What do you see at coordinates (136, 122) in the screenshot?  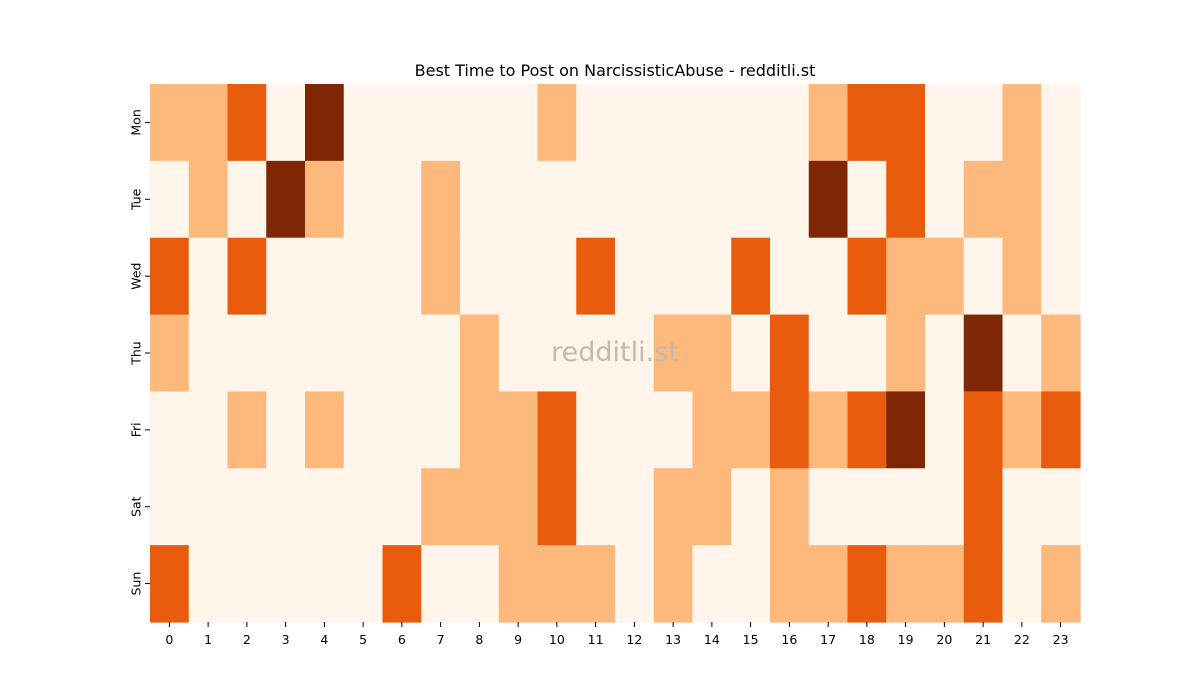 I see `y-tick-label-mon: Mon` at bounding box center [136, 122].